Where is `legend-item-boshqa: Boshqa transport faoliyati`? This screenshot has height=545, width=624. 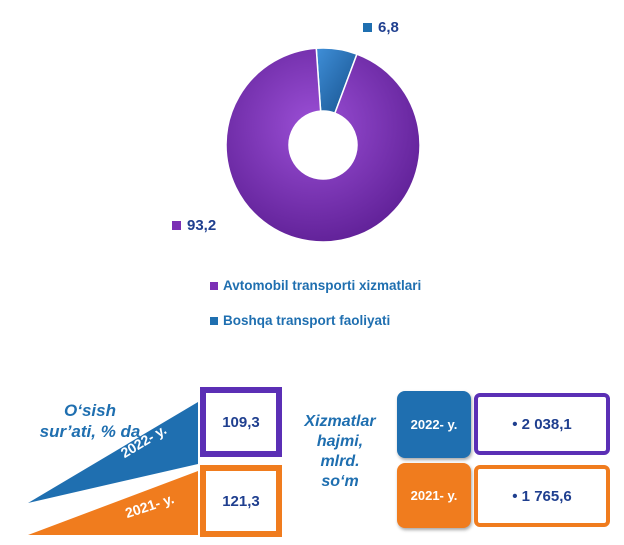
legend-item-boshqa: Boshqa transport faoliyati is located at coordinates (300, 320).